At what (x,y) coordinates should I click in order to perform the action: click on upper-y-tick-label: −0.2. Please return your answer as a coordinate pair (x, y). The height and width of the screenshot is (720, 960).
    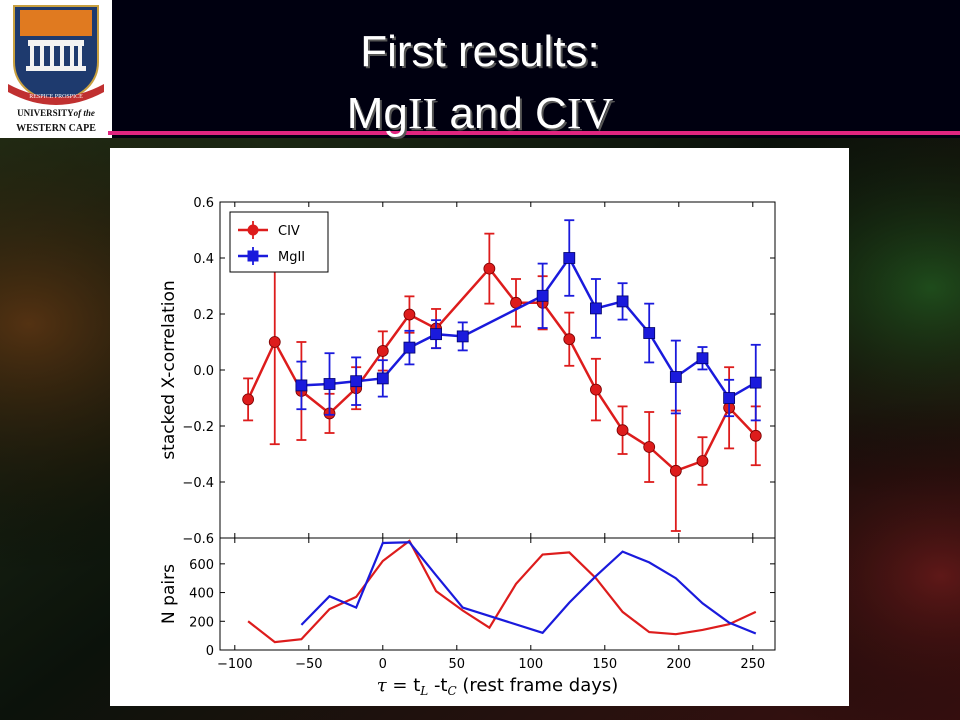
    Looking at the image, I should click on (198, 427).